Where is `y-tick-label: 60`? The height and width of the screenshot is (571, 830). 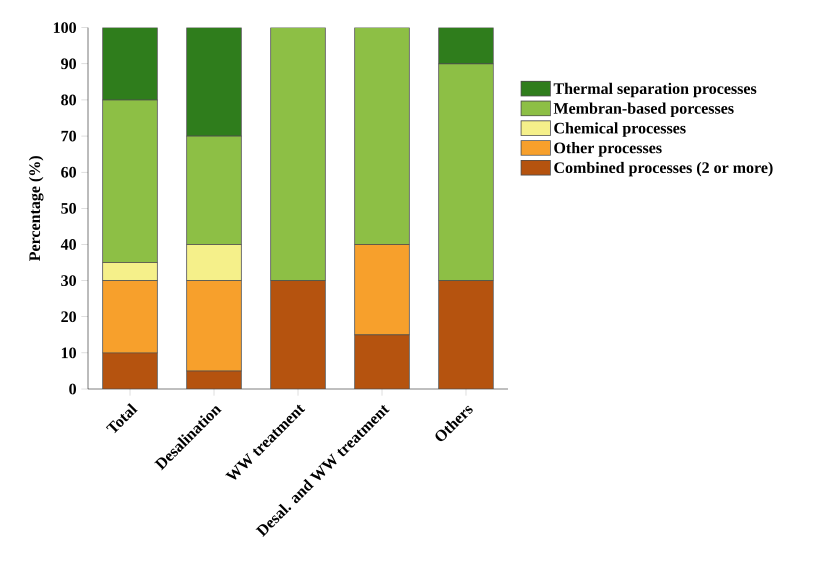
y-tick-label: 60 is located at coordinates (68, 172).